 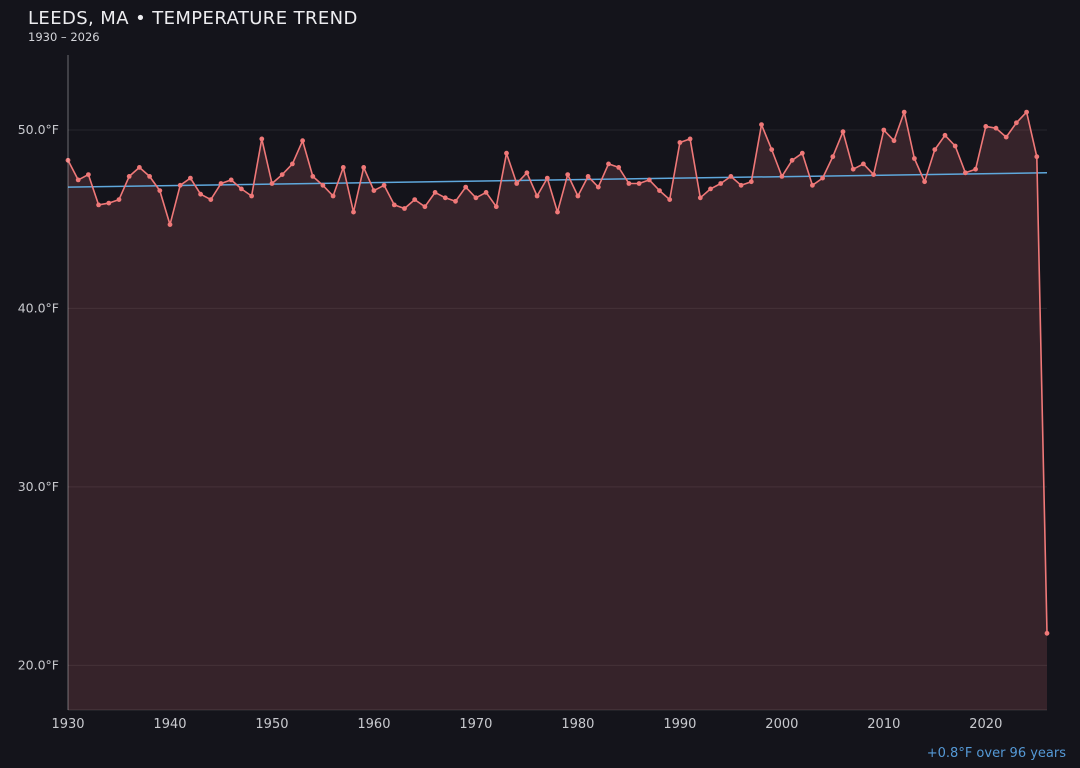 I want to click on y-tick-label: 30.0°F, so click(x=38, y=486).